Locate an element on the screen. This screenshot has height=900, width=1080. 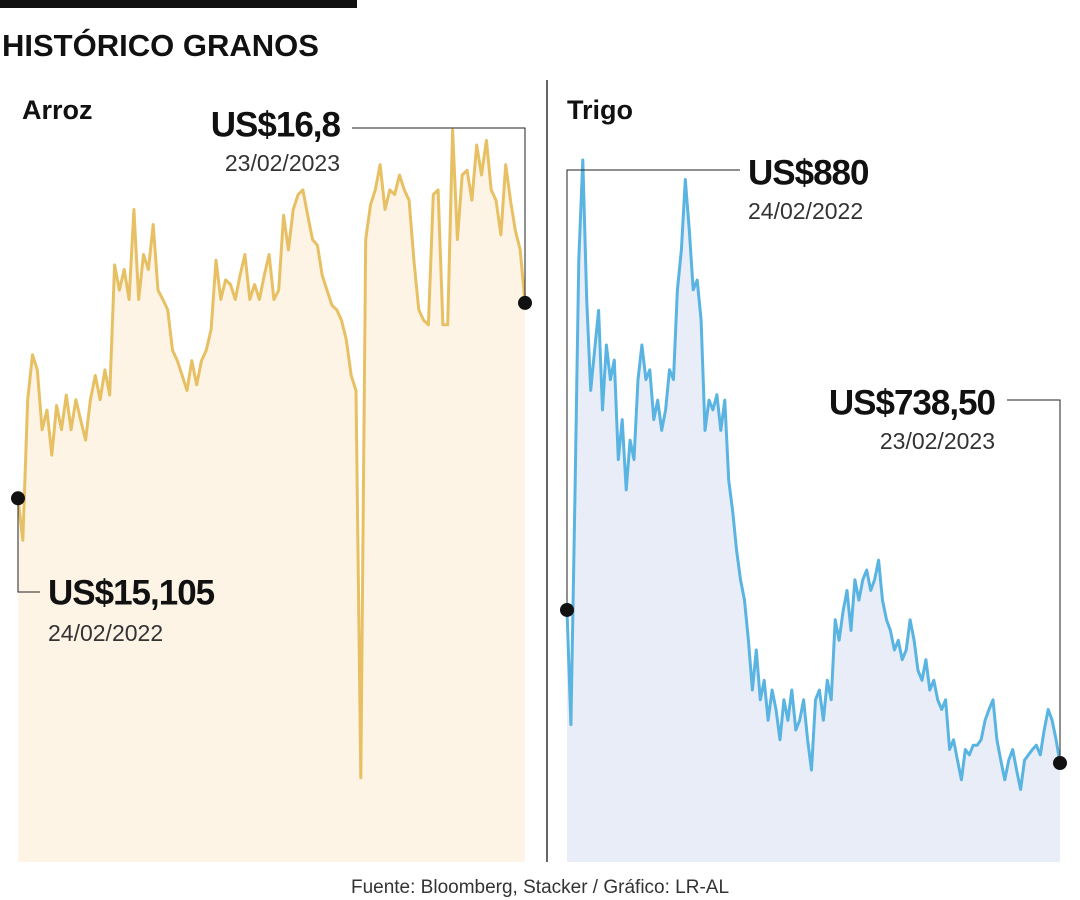
title: HISTÓRICO GRANOS is located at coordinates (160, 45).